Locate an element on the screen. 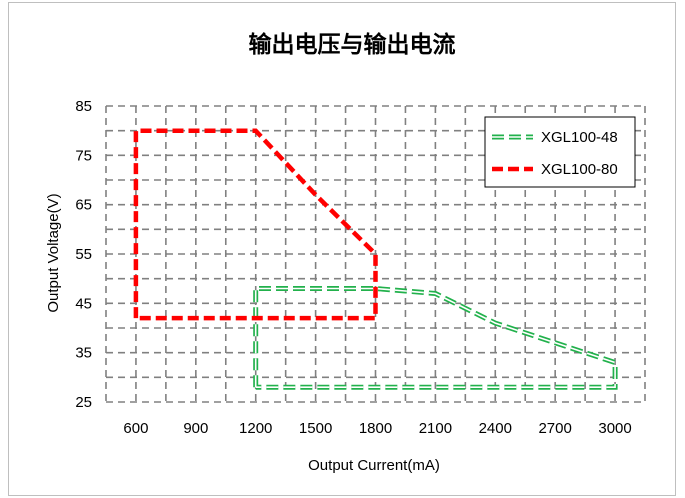 Image resolution: width=685 pixels, height=498 pixels. x-tick-label: 3000 is located at coordinates (614, 428).